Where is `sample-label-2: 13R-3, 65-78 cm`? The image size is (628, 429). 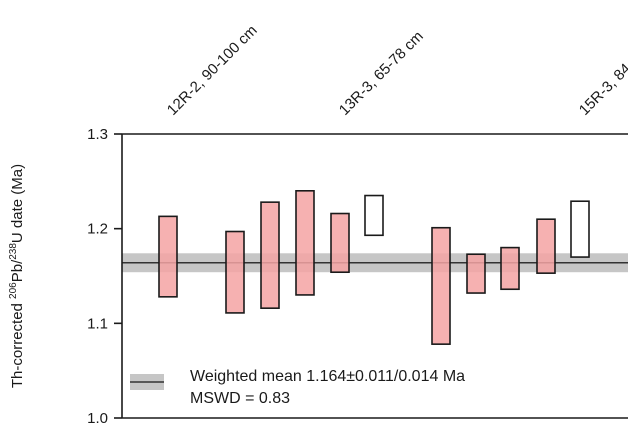
sample-label-2: 13R-3, 65-78 cm is located at coordinates (381, 73).